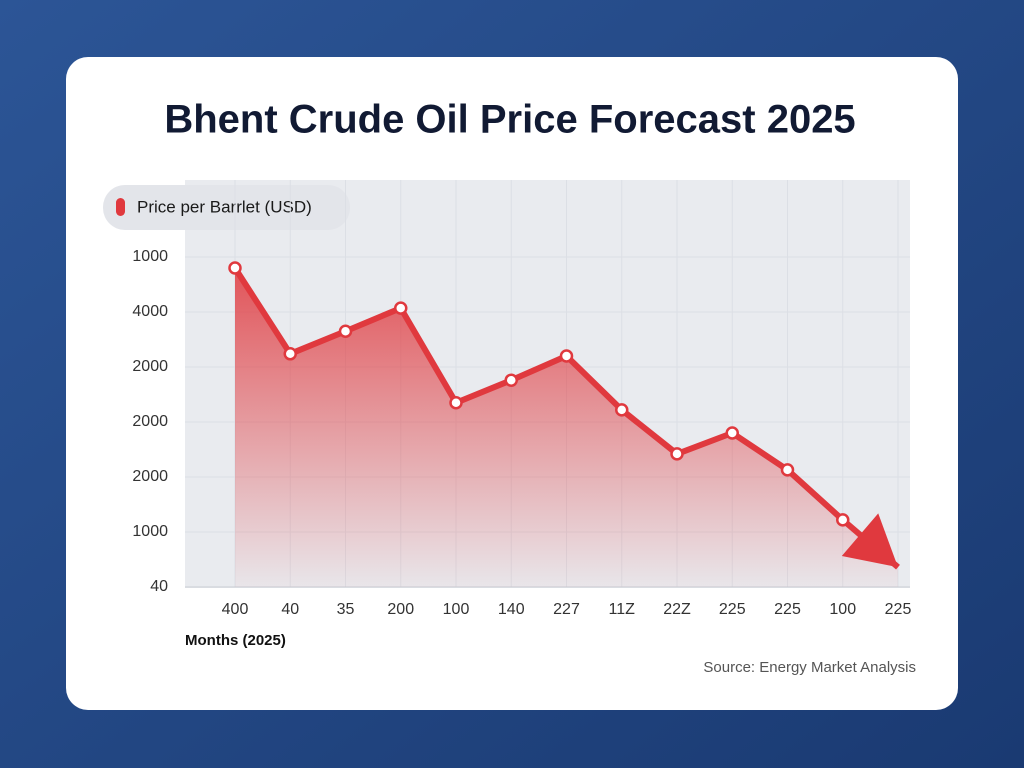  What do you see at coordinates (235, 609) in the screenshot?
I see `x-tick-label: 400` at bounding box center [235, 609].